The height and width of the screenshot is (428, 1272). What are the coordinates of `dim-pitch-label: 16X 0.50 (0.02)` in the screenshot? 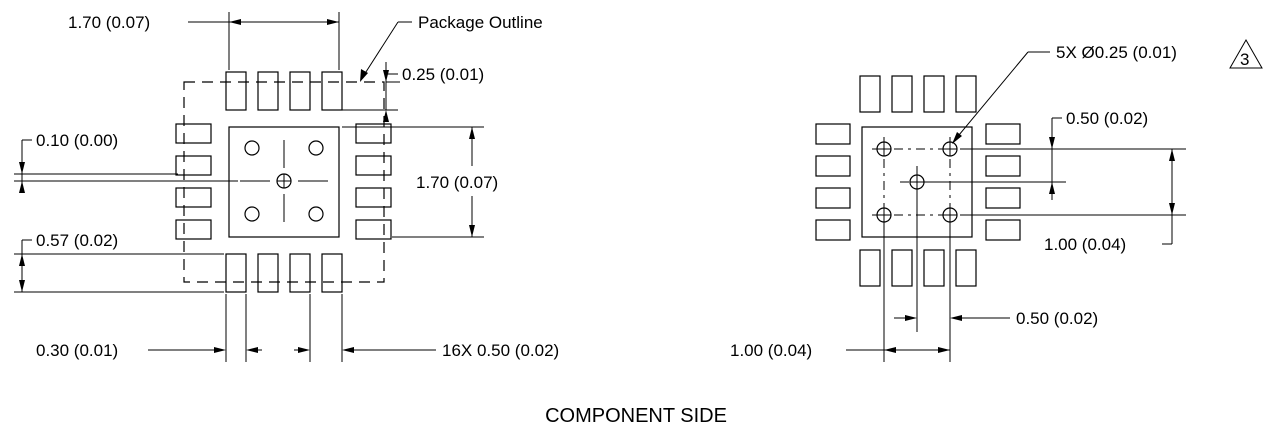 It's located at (500, 350).